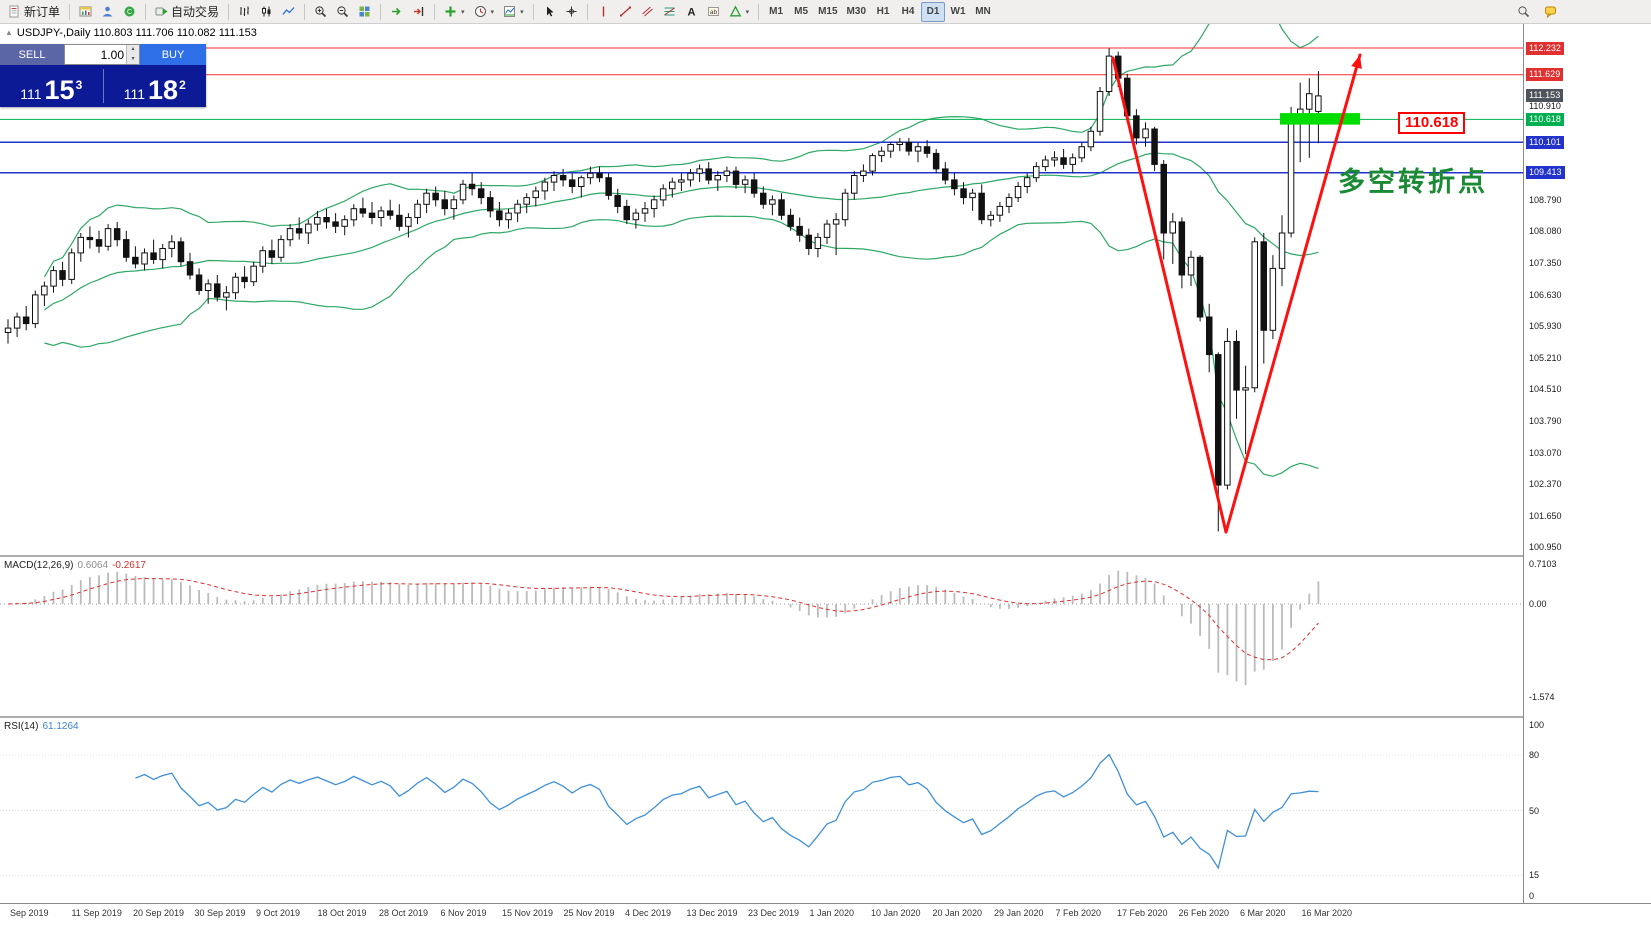  What do you see at coordinates (133, 50) in the screenshot?
I see `lot-increase-button: ▴` at bounding box center [133, 50].